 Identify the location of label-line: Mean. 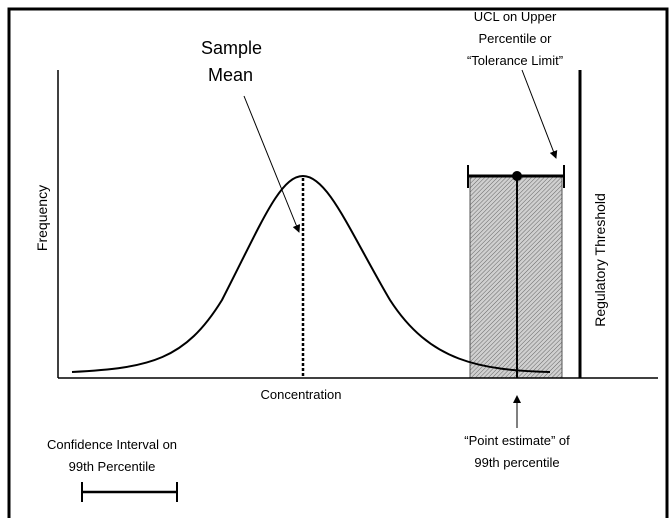
(230, 75).